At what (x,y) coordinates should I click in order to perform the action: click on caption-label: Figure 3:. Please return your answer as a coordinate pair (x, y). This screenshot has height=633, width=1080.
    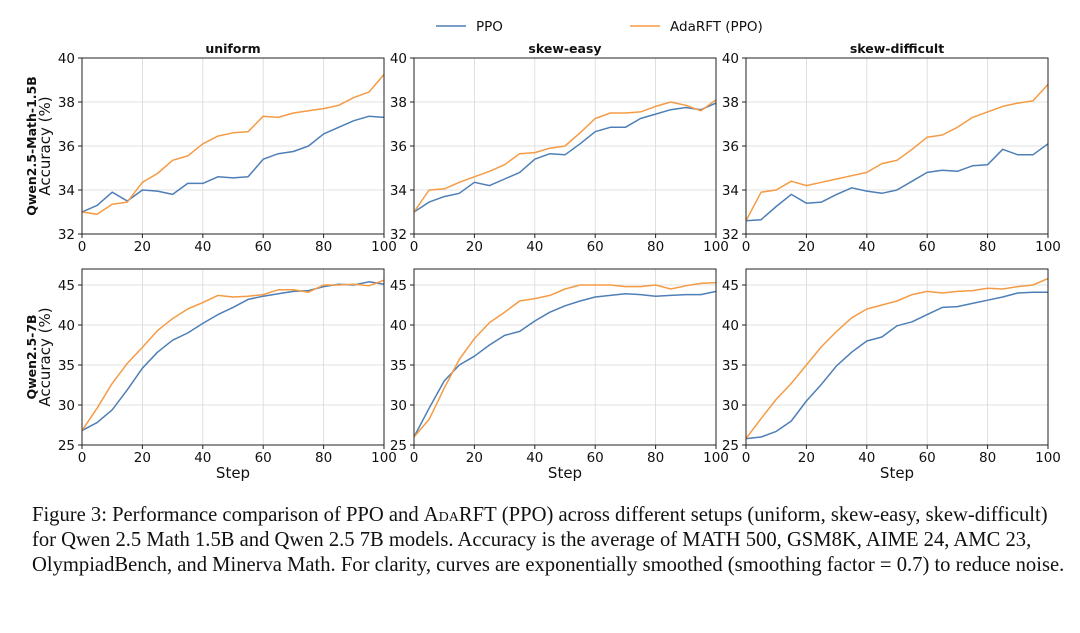
    Looking at the image, I should click on (69, 515).